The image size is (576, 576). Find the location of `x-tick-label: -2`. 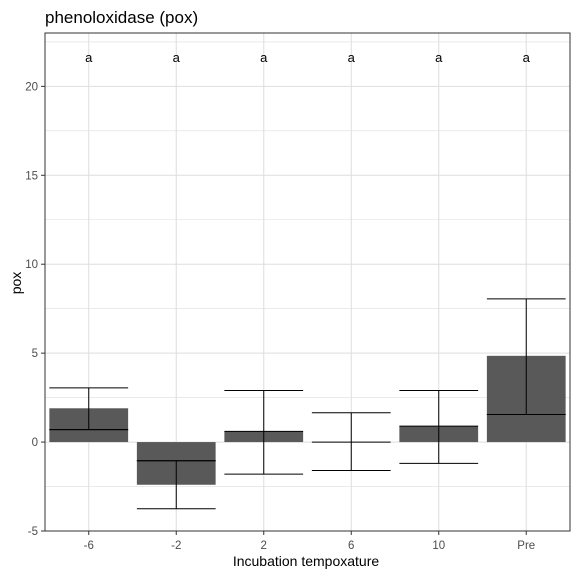

x-tick-label: -2 is located at coordinates (176, 546).